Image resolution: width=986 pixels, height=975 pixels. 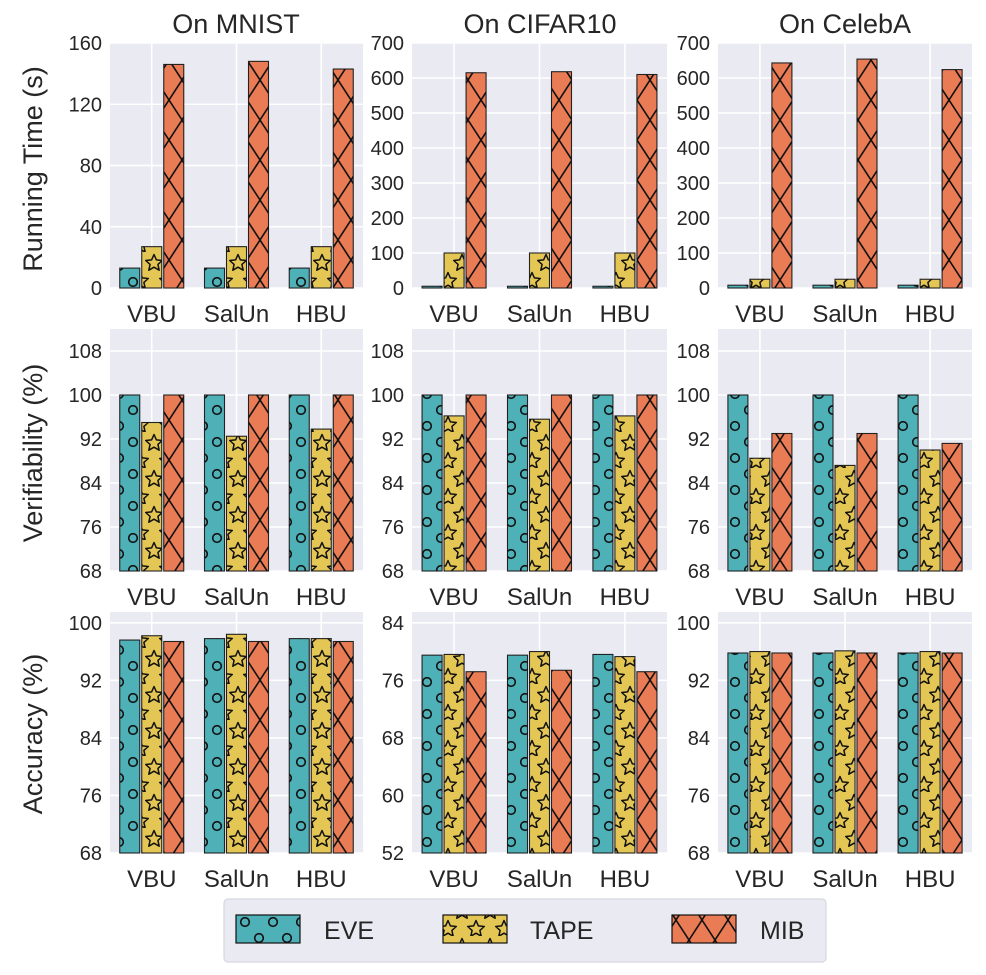 I want to click on legend: EVE TAPE MIB, so click(x=525, y=930).